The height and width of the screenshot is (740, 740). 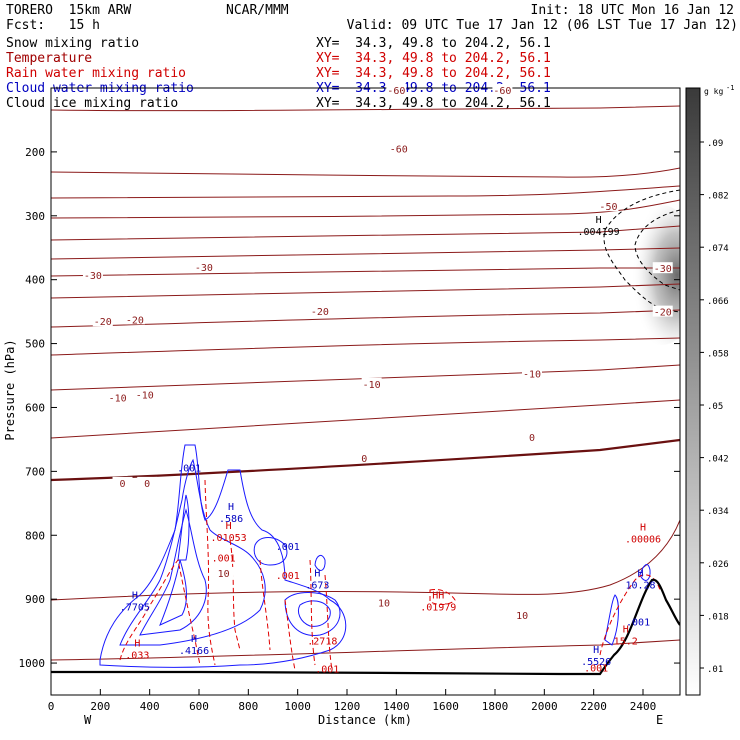 What do you see at coordinates (32, 663) in the screenshot?
I see `y-tick-label: 1000` at bounding box center [32, 663].